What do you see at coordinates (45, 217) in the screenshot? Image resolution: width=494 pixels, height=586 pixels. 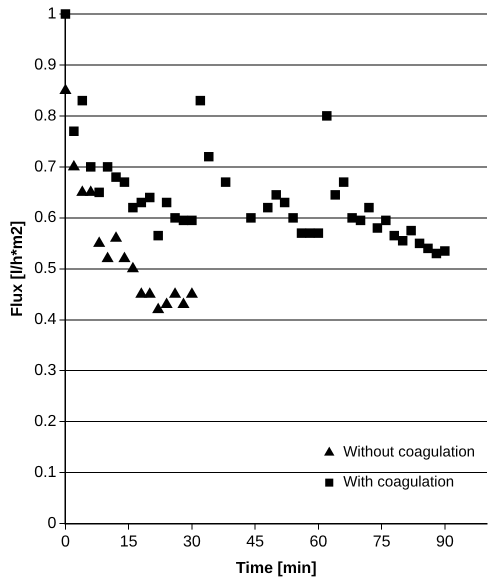 I see `y-tick-label: 0.6` at bounding box center [45, 217].